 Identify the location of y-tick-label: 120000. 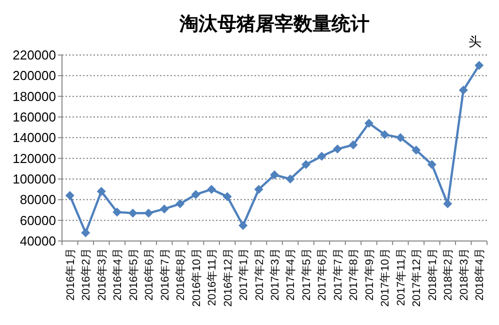
(34, 158).